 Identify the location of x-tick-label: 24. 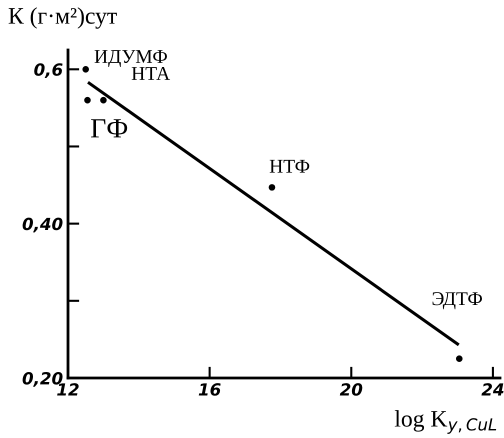
(492, 389).